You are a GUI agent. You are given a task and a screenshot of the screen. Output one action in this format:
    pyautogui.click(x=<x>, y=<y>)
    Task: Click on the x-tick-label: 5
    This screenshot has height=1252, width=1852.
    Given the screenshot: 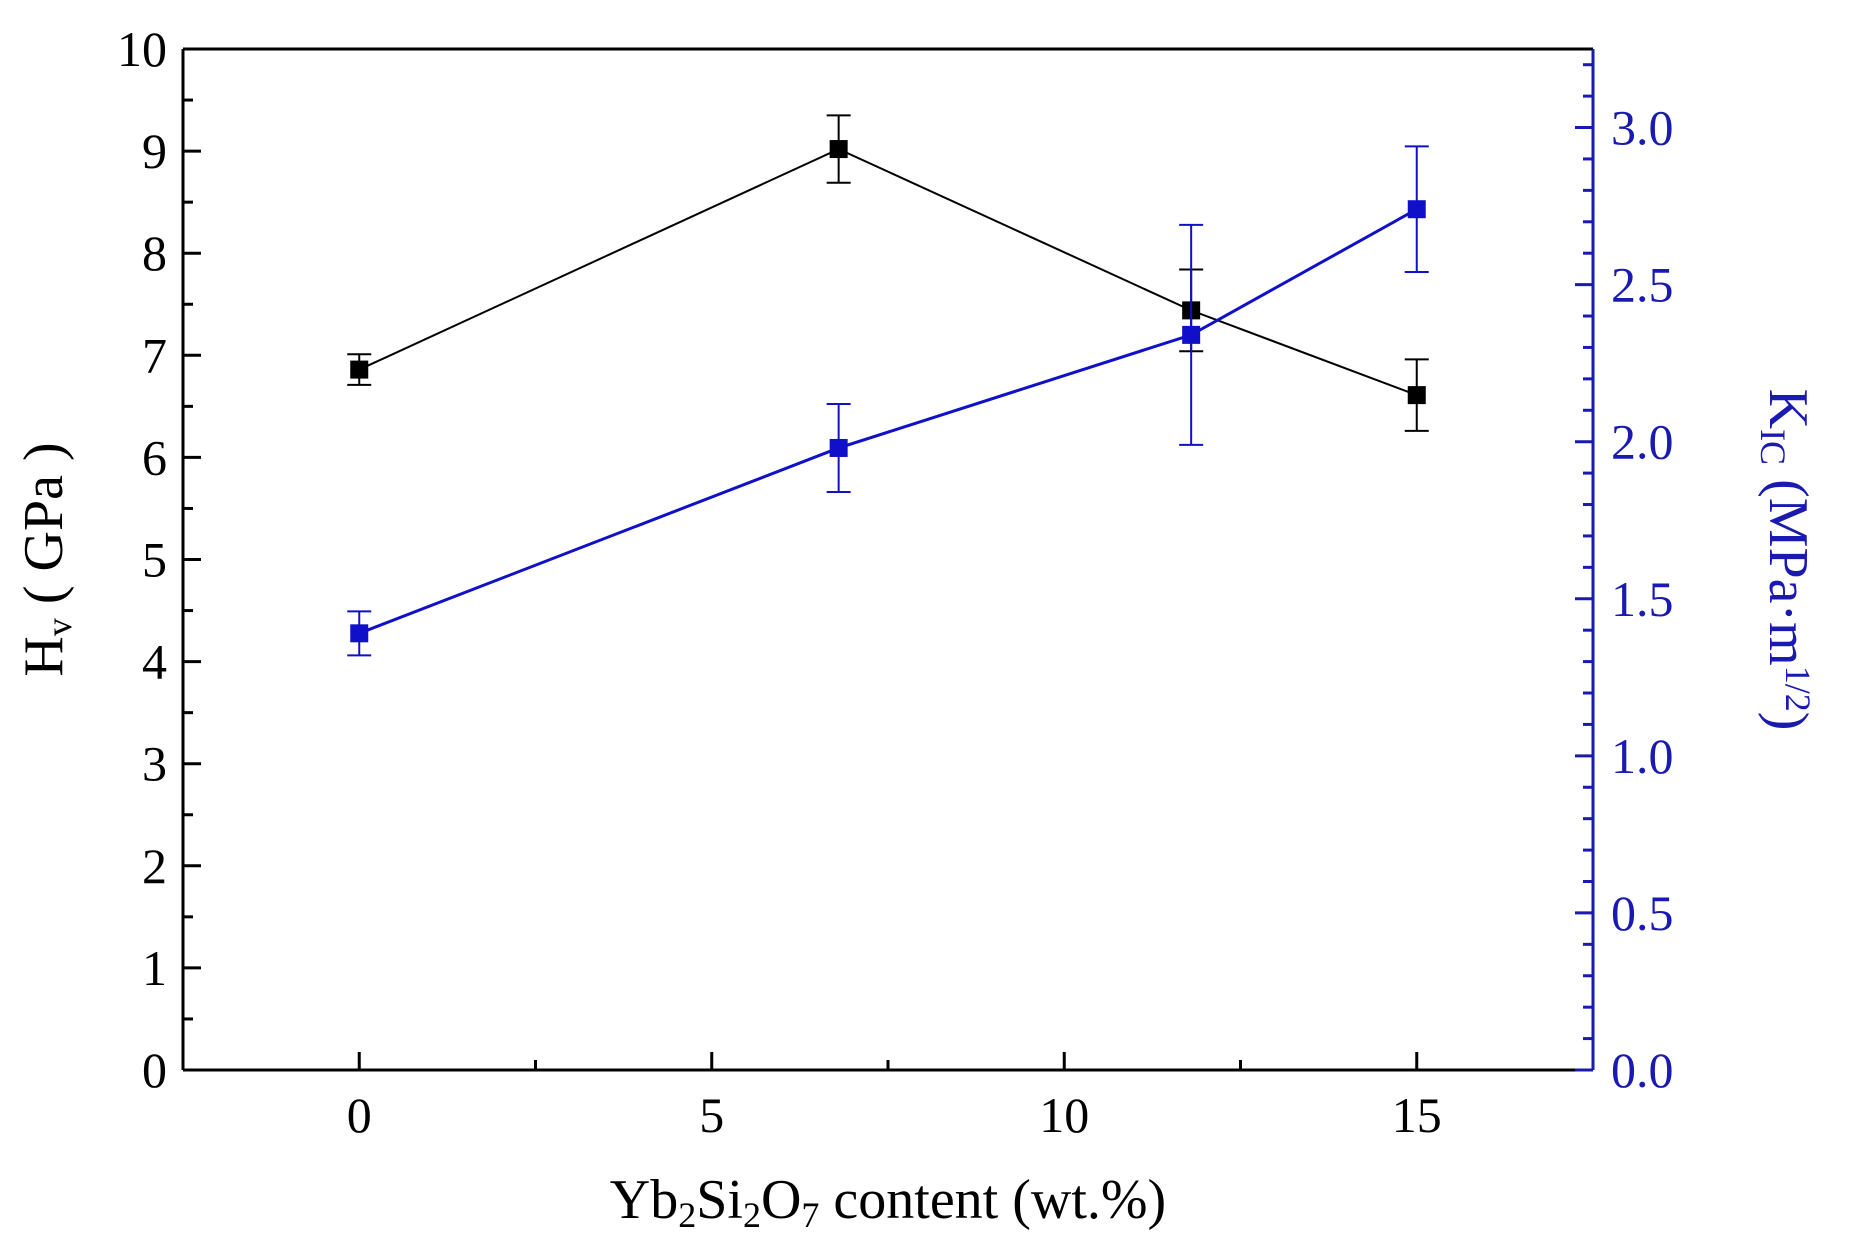 What is the action you would take?
    pyautogui.click(x=711, y=1115)
    